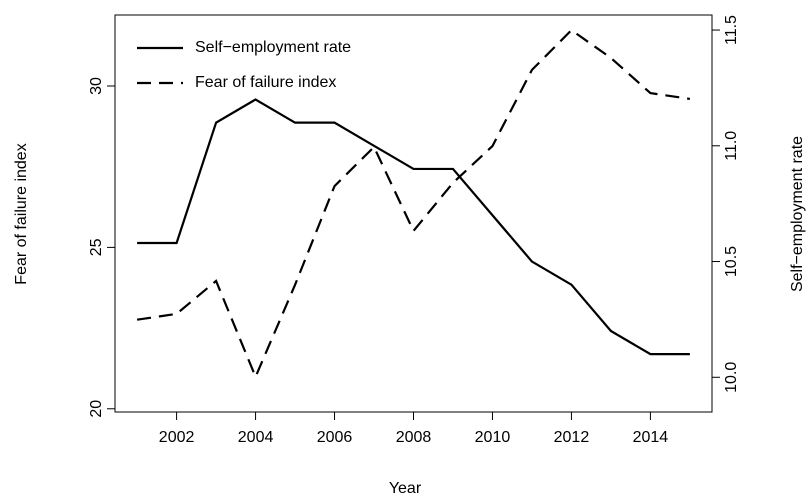 The image size is (811, 500). I want to click on y-tick-label: 30, so click(96, 86).